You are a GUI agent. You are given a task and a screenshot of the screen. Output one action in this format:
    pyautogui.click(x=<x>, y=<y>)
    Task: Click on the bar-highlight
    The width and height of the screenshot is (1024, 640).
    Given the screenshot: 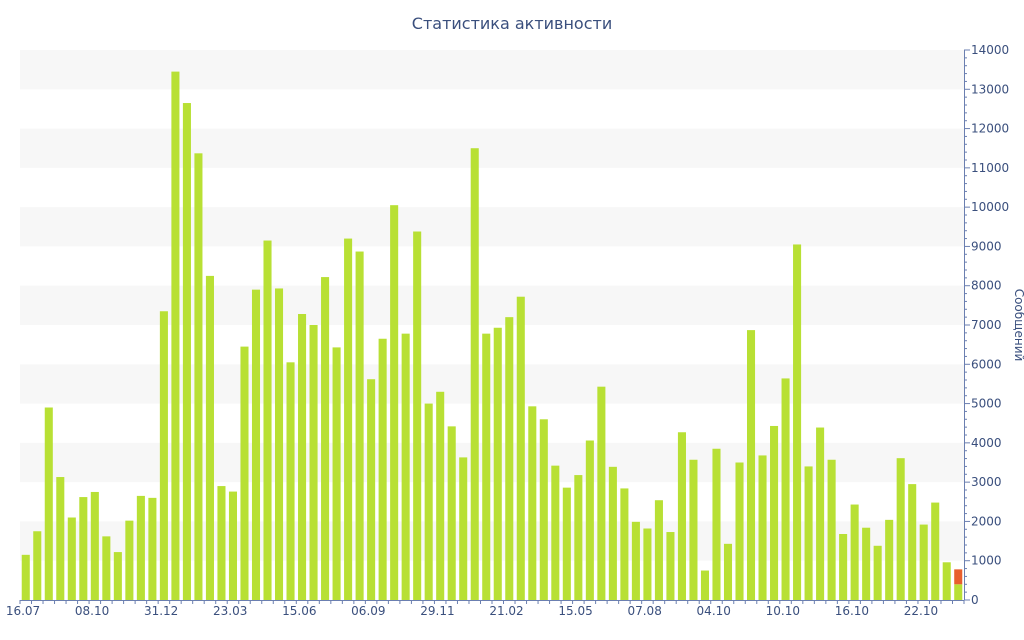 What is the action you would take?
    pyautogui.click(x=958, y=577)
    